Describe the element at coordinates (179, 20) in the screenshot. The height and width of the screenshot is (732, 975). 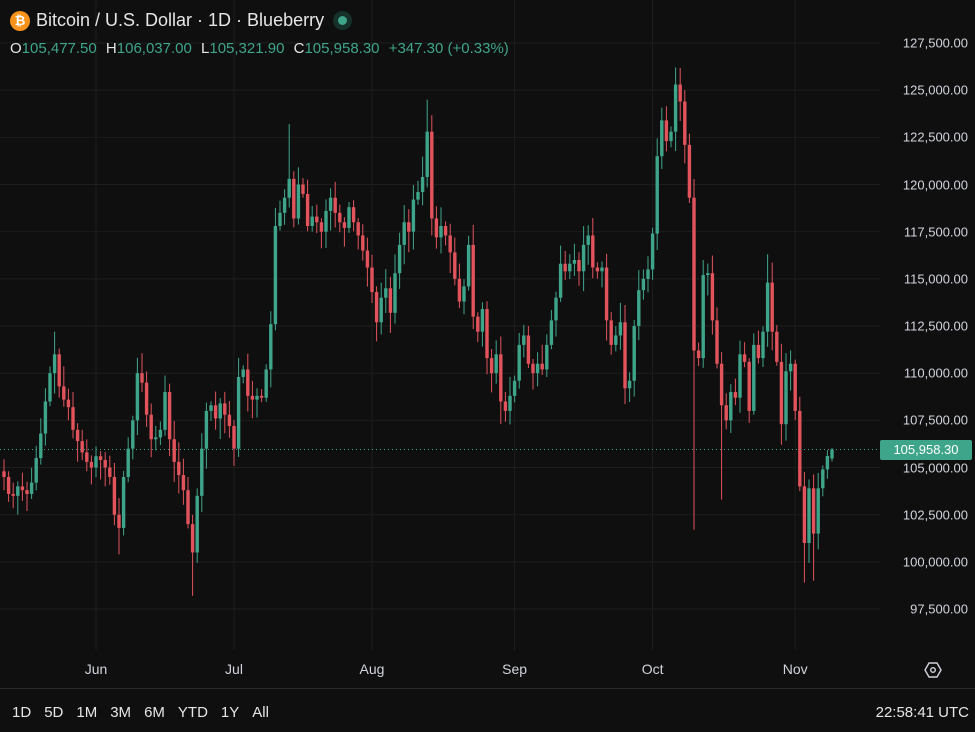
I see `symbol-header: ₿ Bitcoin / U.S. Dollar · 1D · Blueberry` at that location.